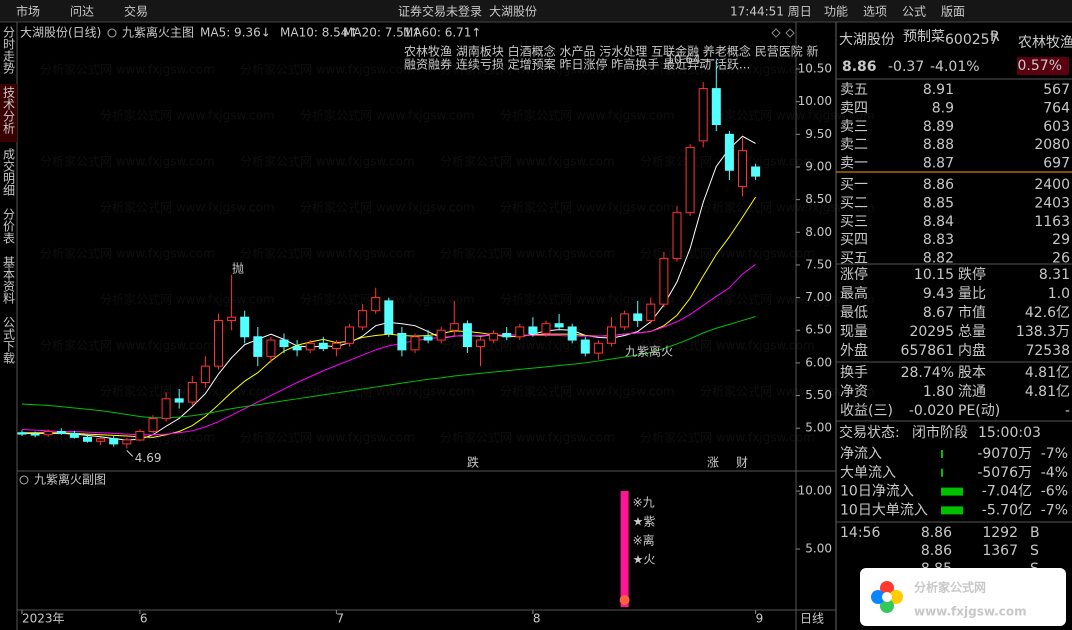  I want to click on annotation: 跌, so click(473, 462).